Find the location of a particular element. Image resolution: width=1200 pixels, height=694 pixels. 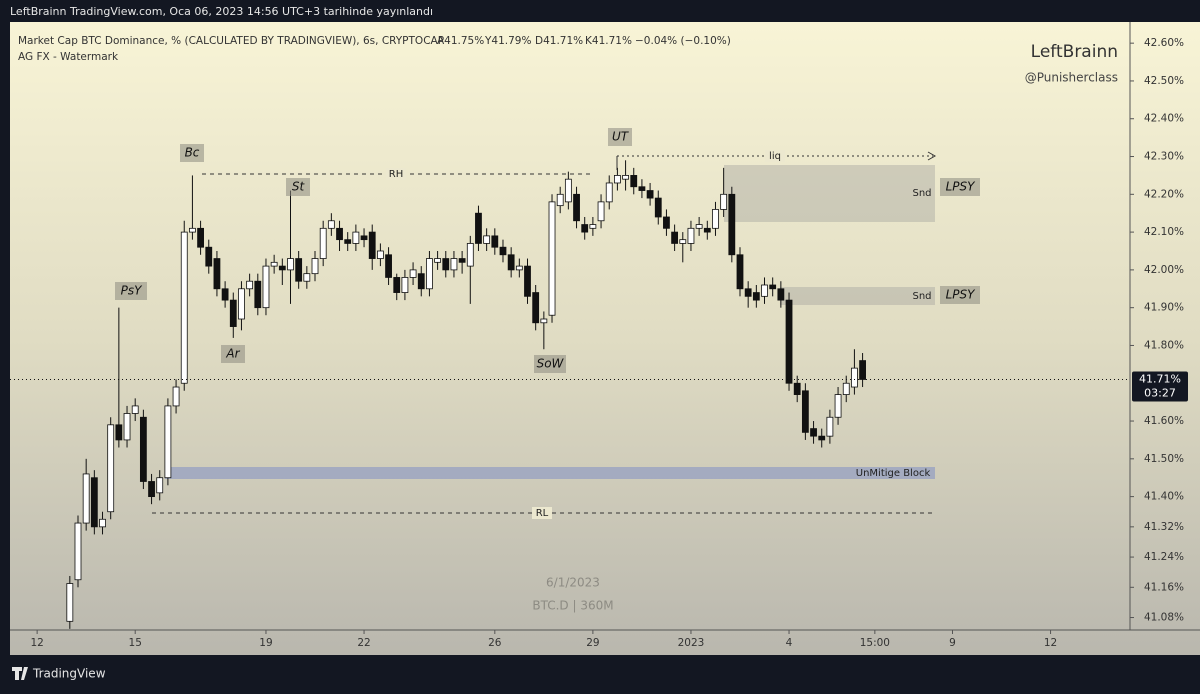

annotation: liq is located at coordinates (775, 156).